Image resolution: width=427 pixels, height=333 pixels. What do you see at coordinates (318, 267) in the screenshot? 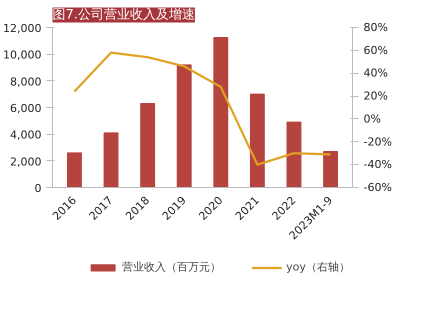
I see `legend-label: yoy（右轴）` at bounding box center [318, 267].